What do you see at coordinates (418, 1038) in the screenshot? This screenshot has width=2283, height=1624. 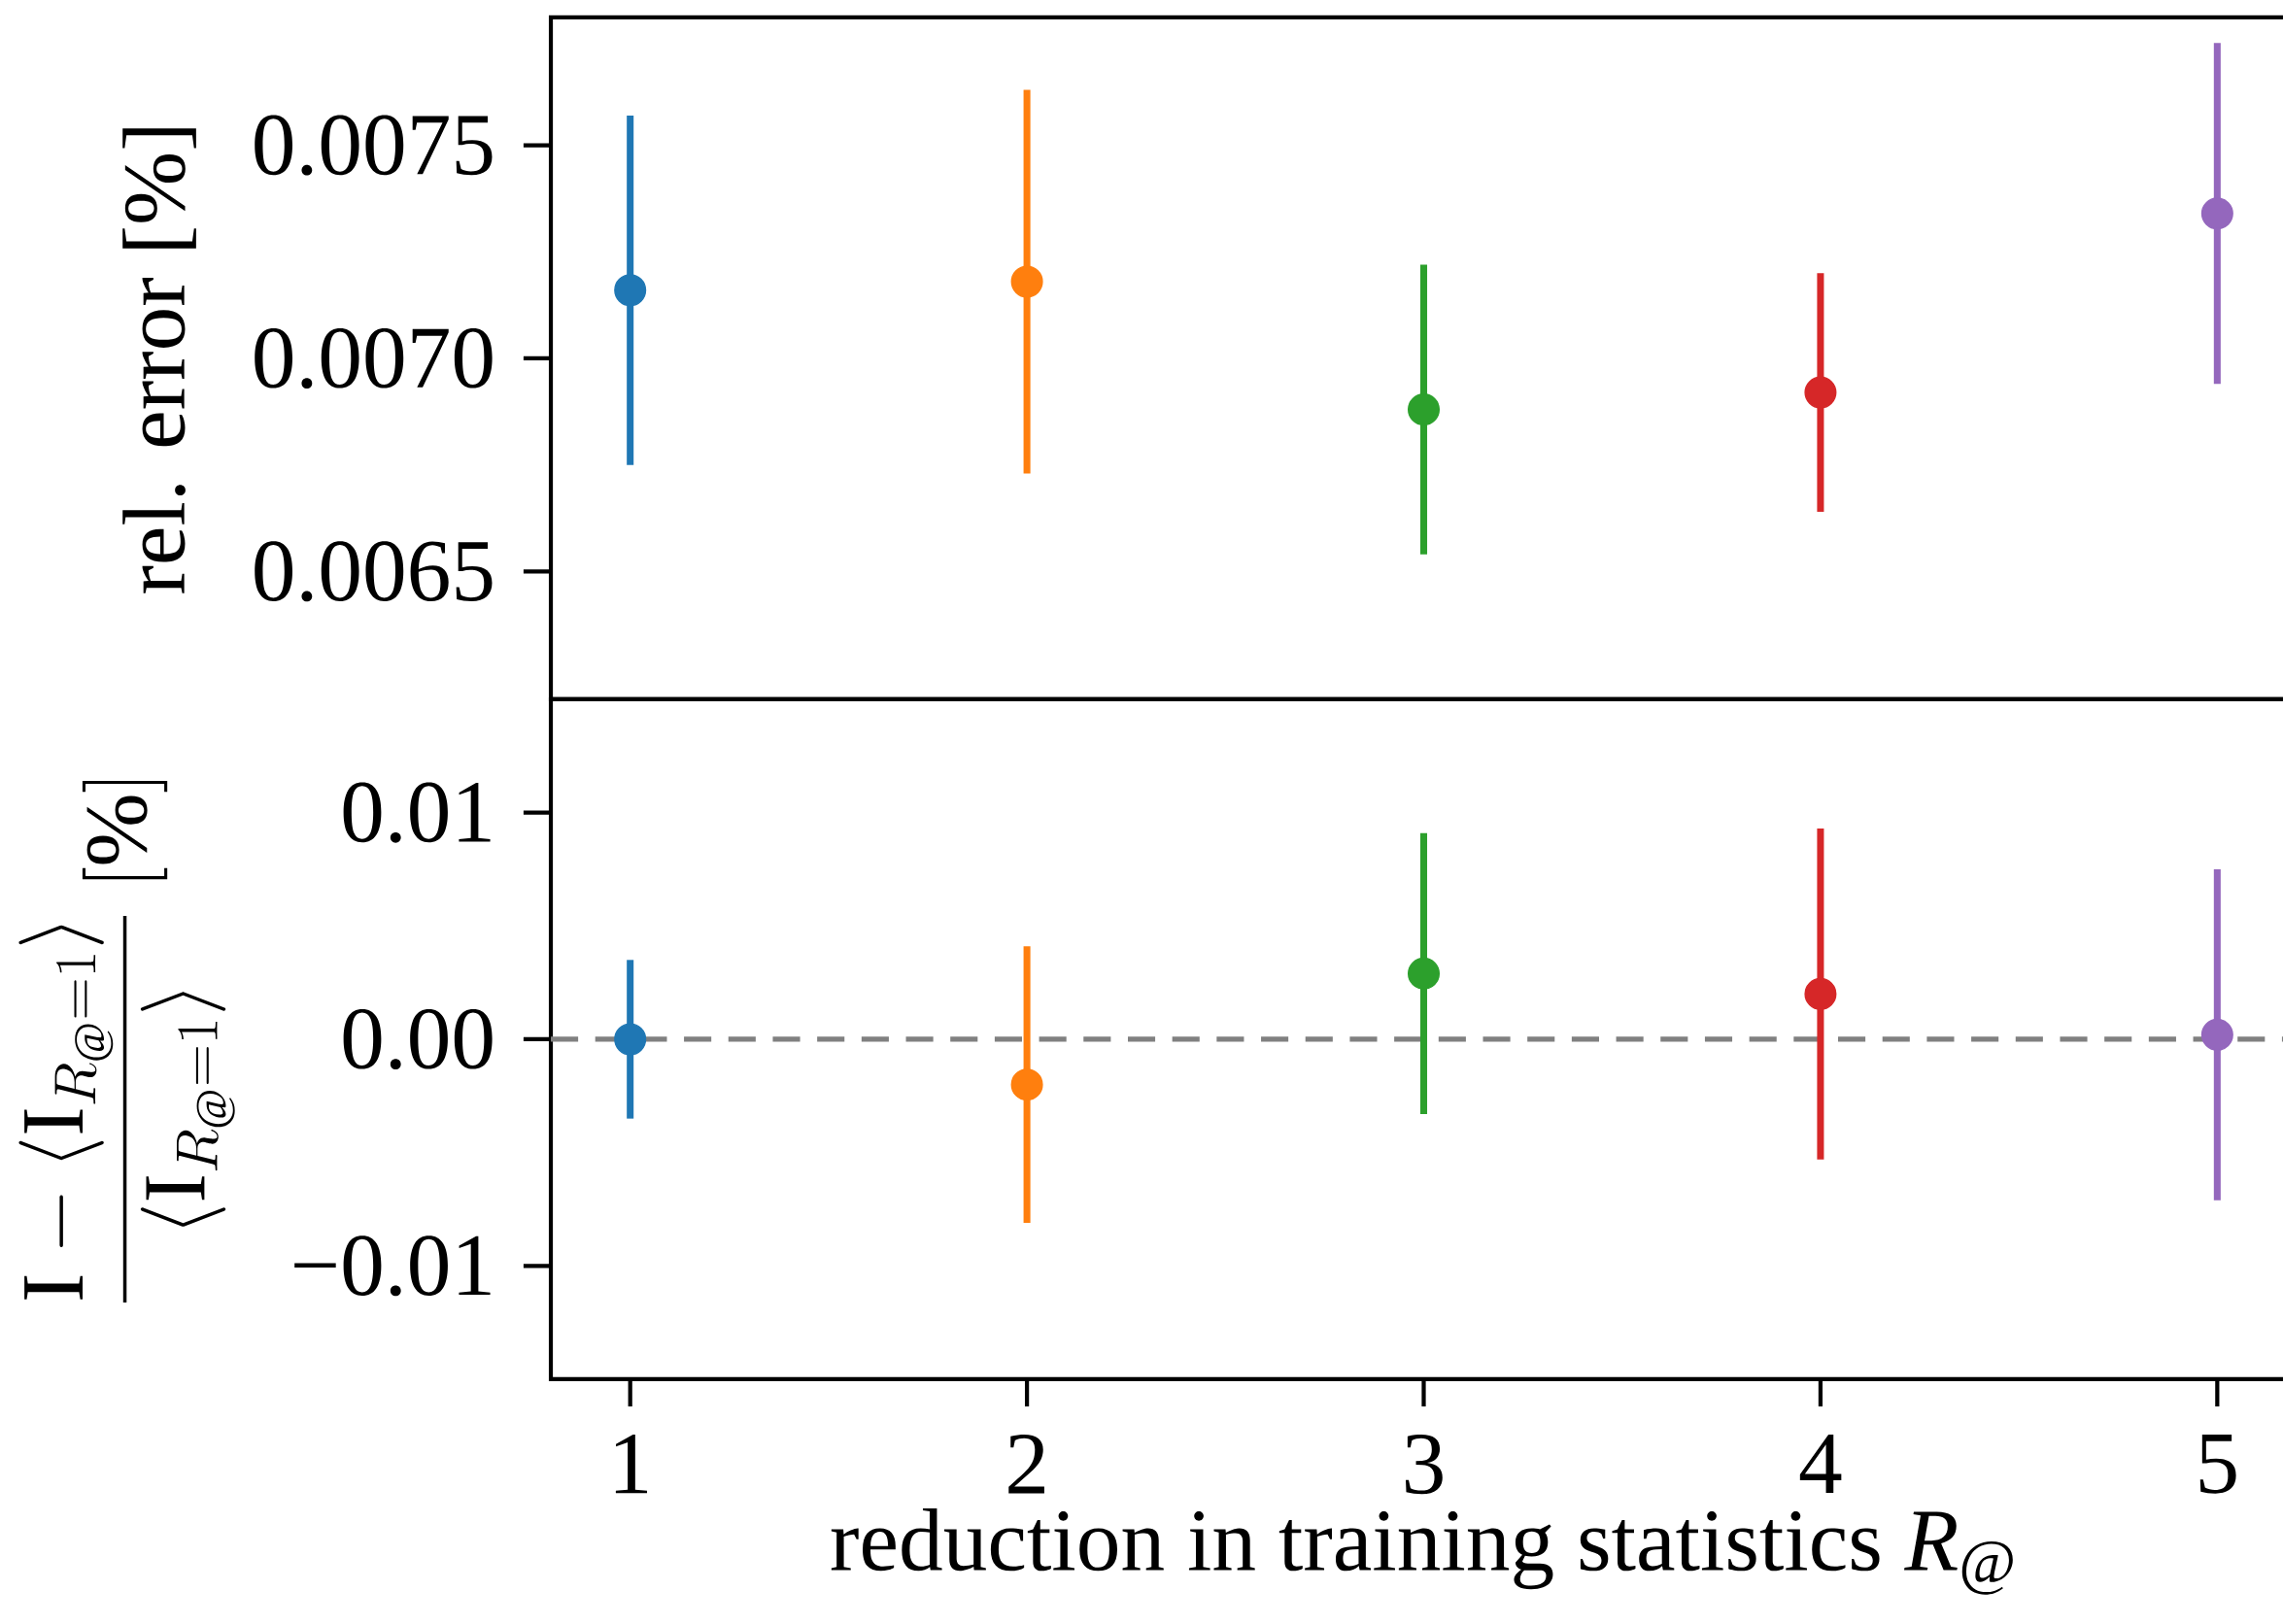 I see `y-tick-label: 0.00` at bounding box center [418, 1038].